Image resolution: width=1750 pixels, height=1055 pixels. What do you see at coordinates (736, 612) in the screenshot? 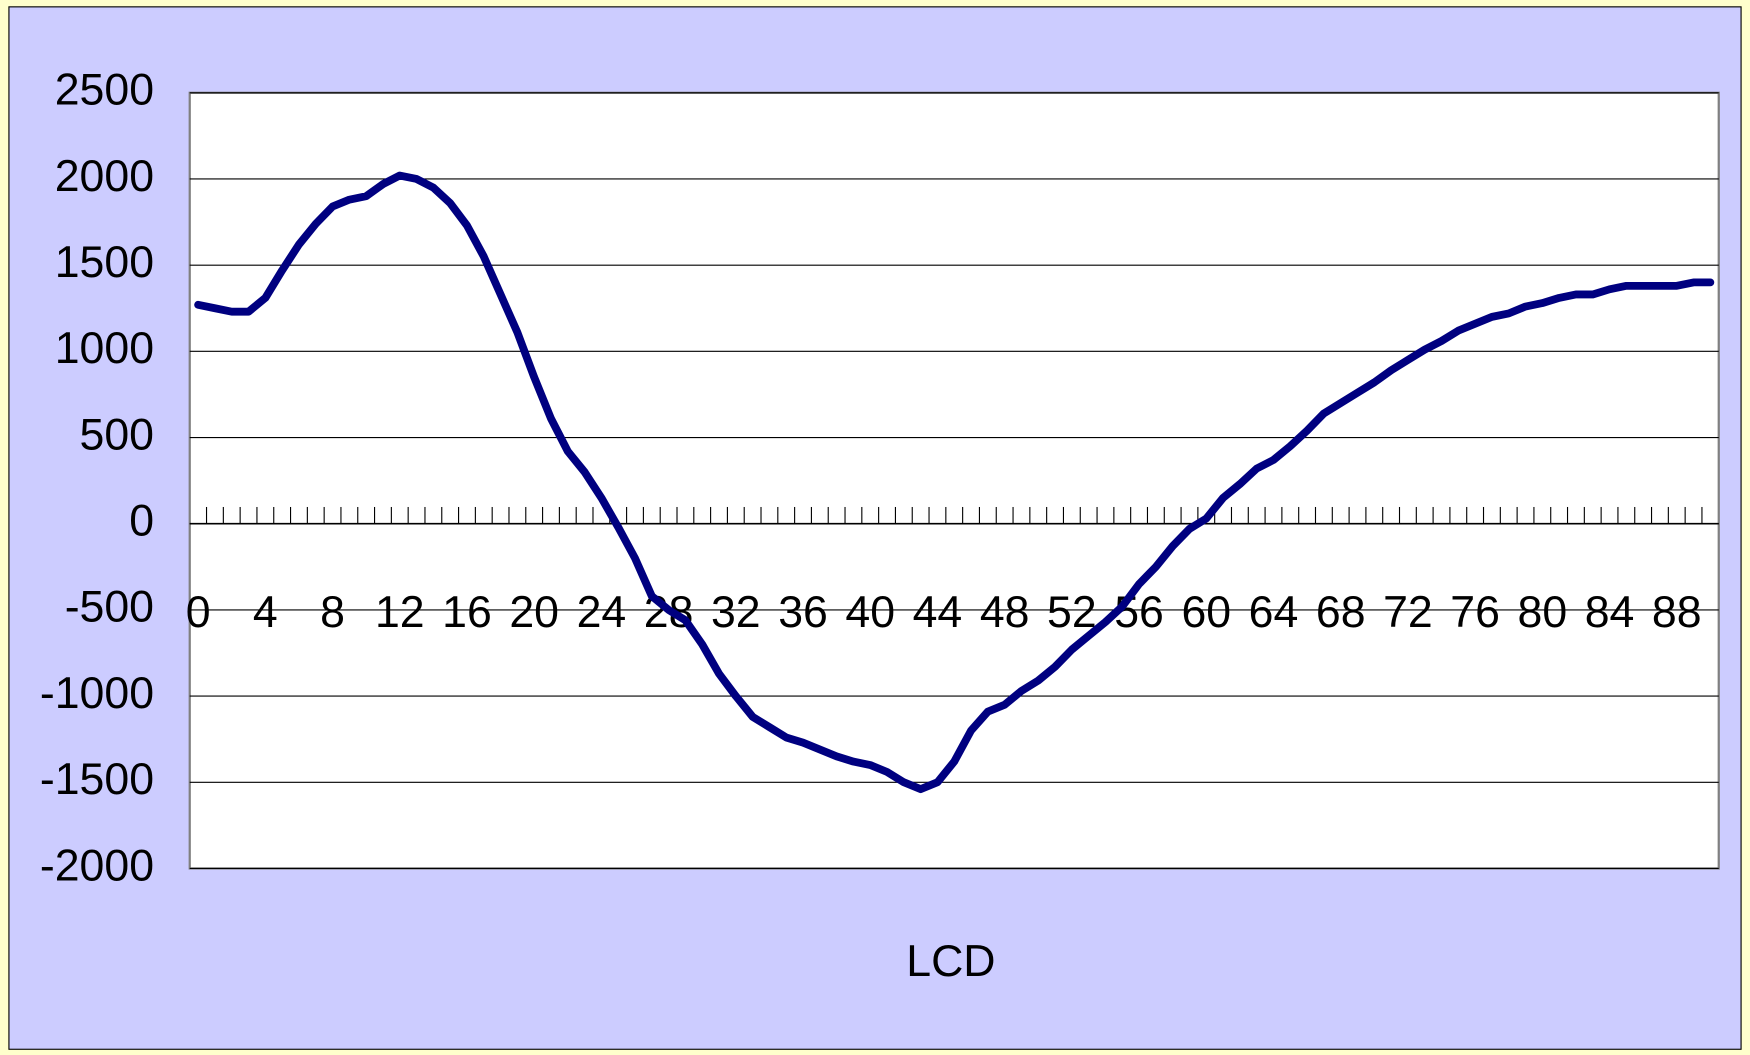
I see `x-tick-label: 32` at bounding box center [736, 612].